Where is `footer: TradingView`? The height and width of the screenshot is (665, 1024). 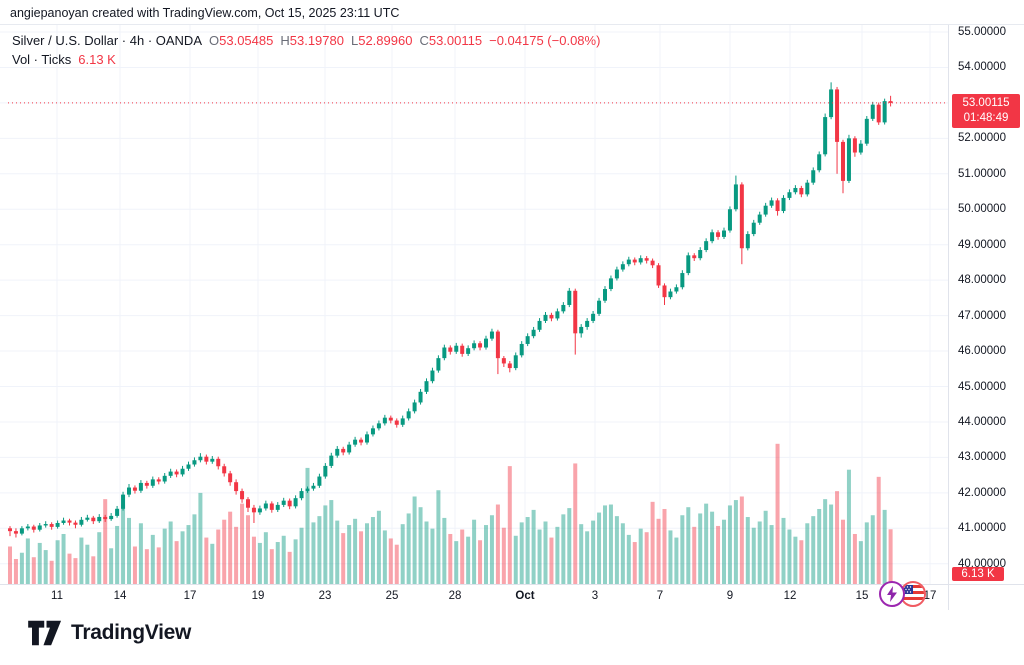 footer: TradingView is located at coordinates (512, 637).